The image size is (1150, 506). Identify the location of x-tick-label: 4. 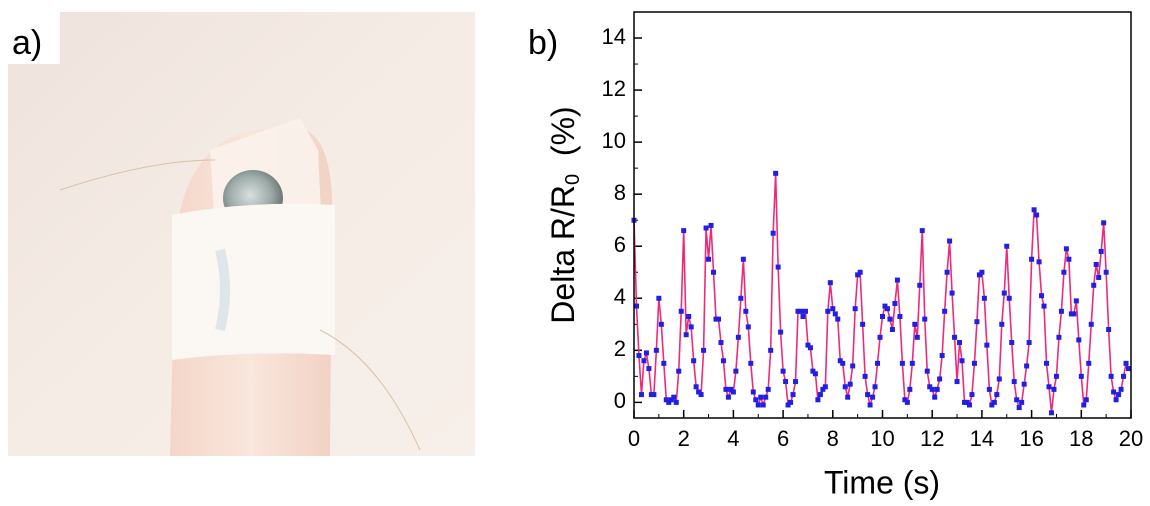
(733, 438).